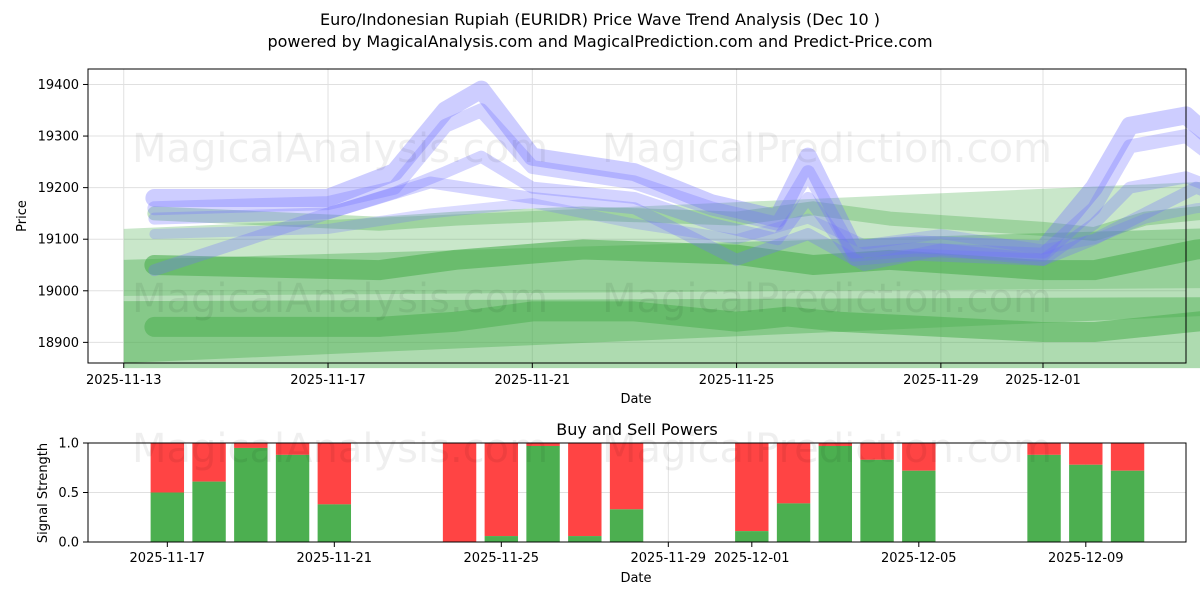  I want to click on powers-x-tick-label: 2025-12-01, so click(752, 558).